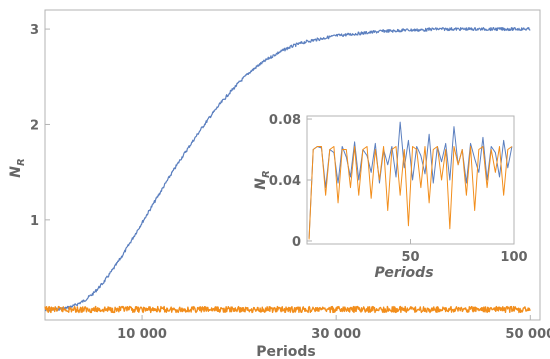 This screenshot has width=550, height=359. I want to click on inset-x-tick-label: 50, so click(410, 257).